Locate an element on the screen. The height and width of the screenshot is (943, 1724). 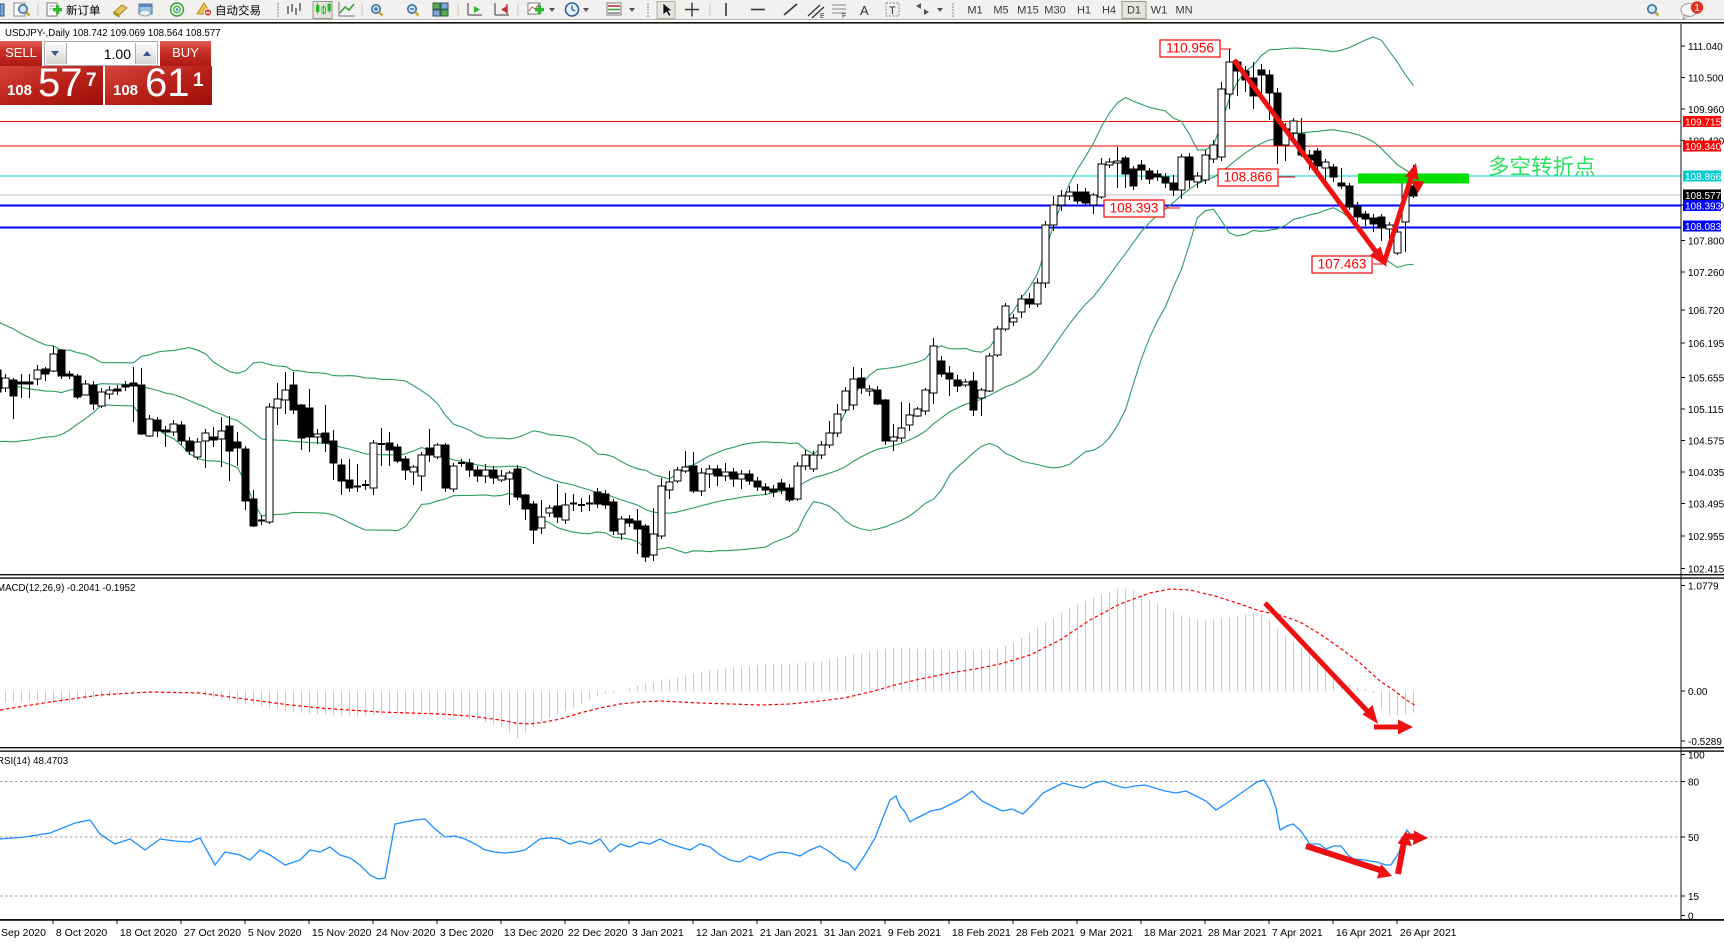
svg-text: 24 Nov 2020 is located at coordinates (406, 933).